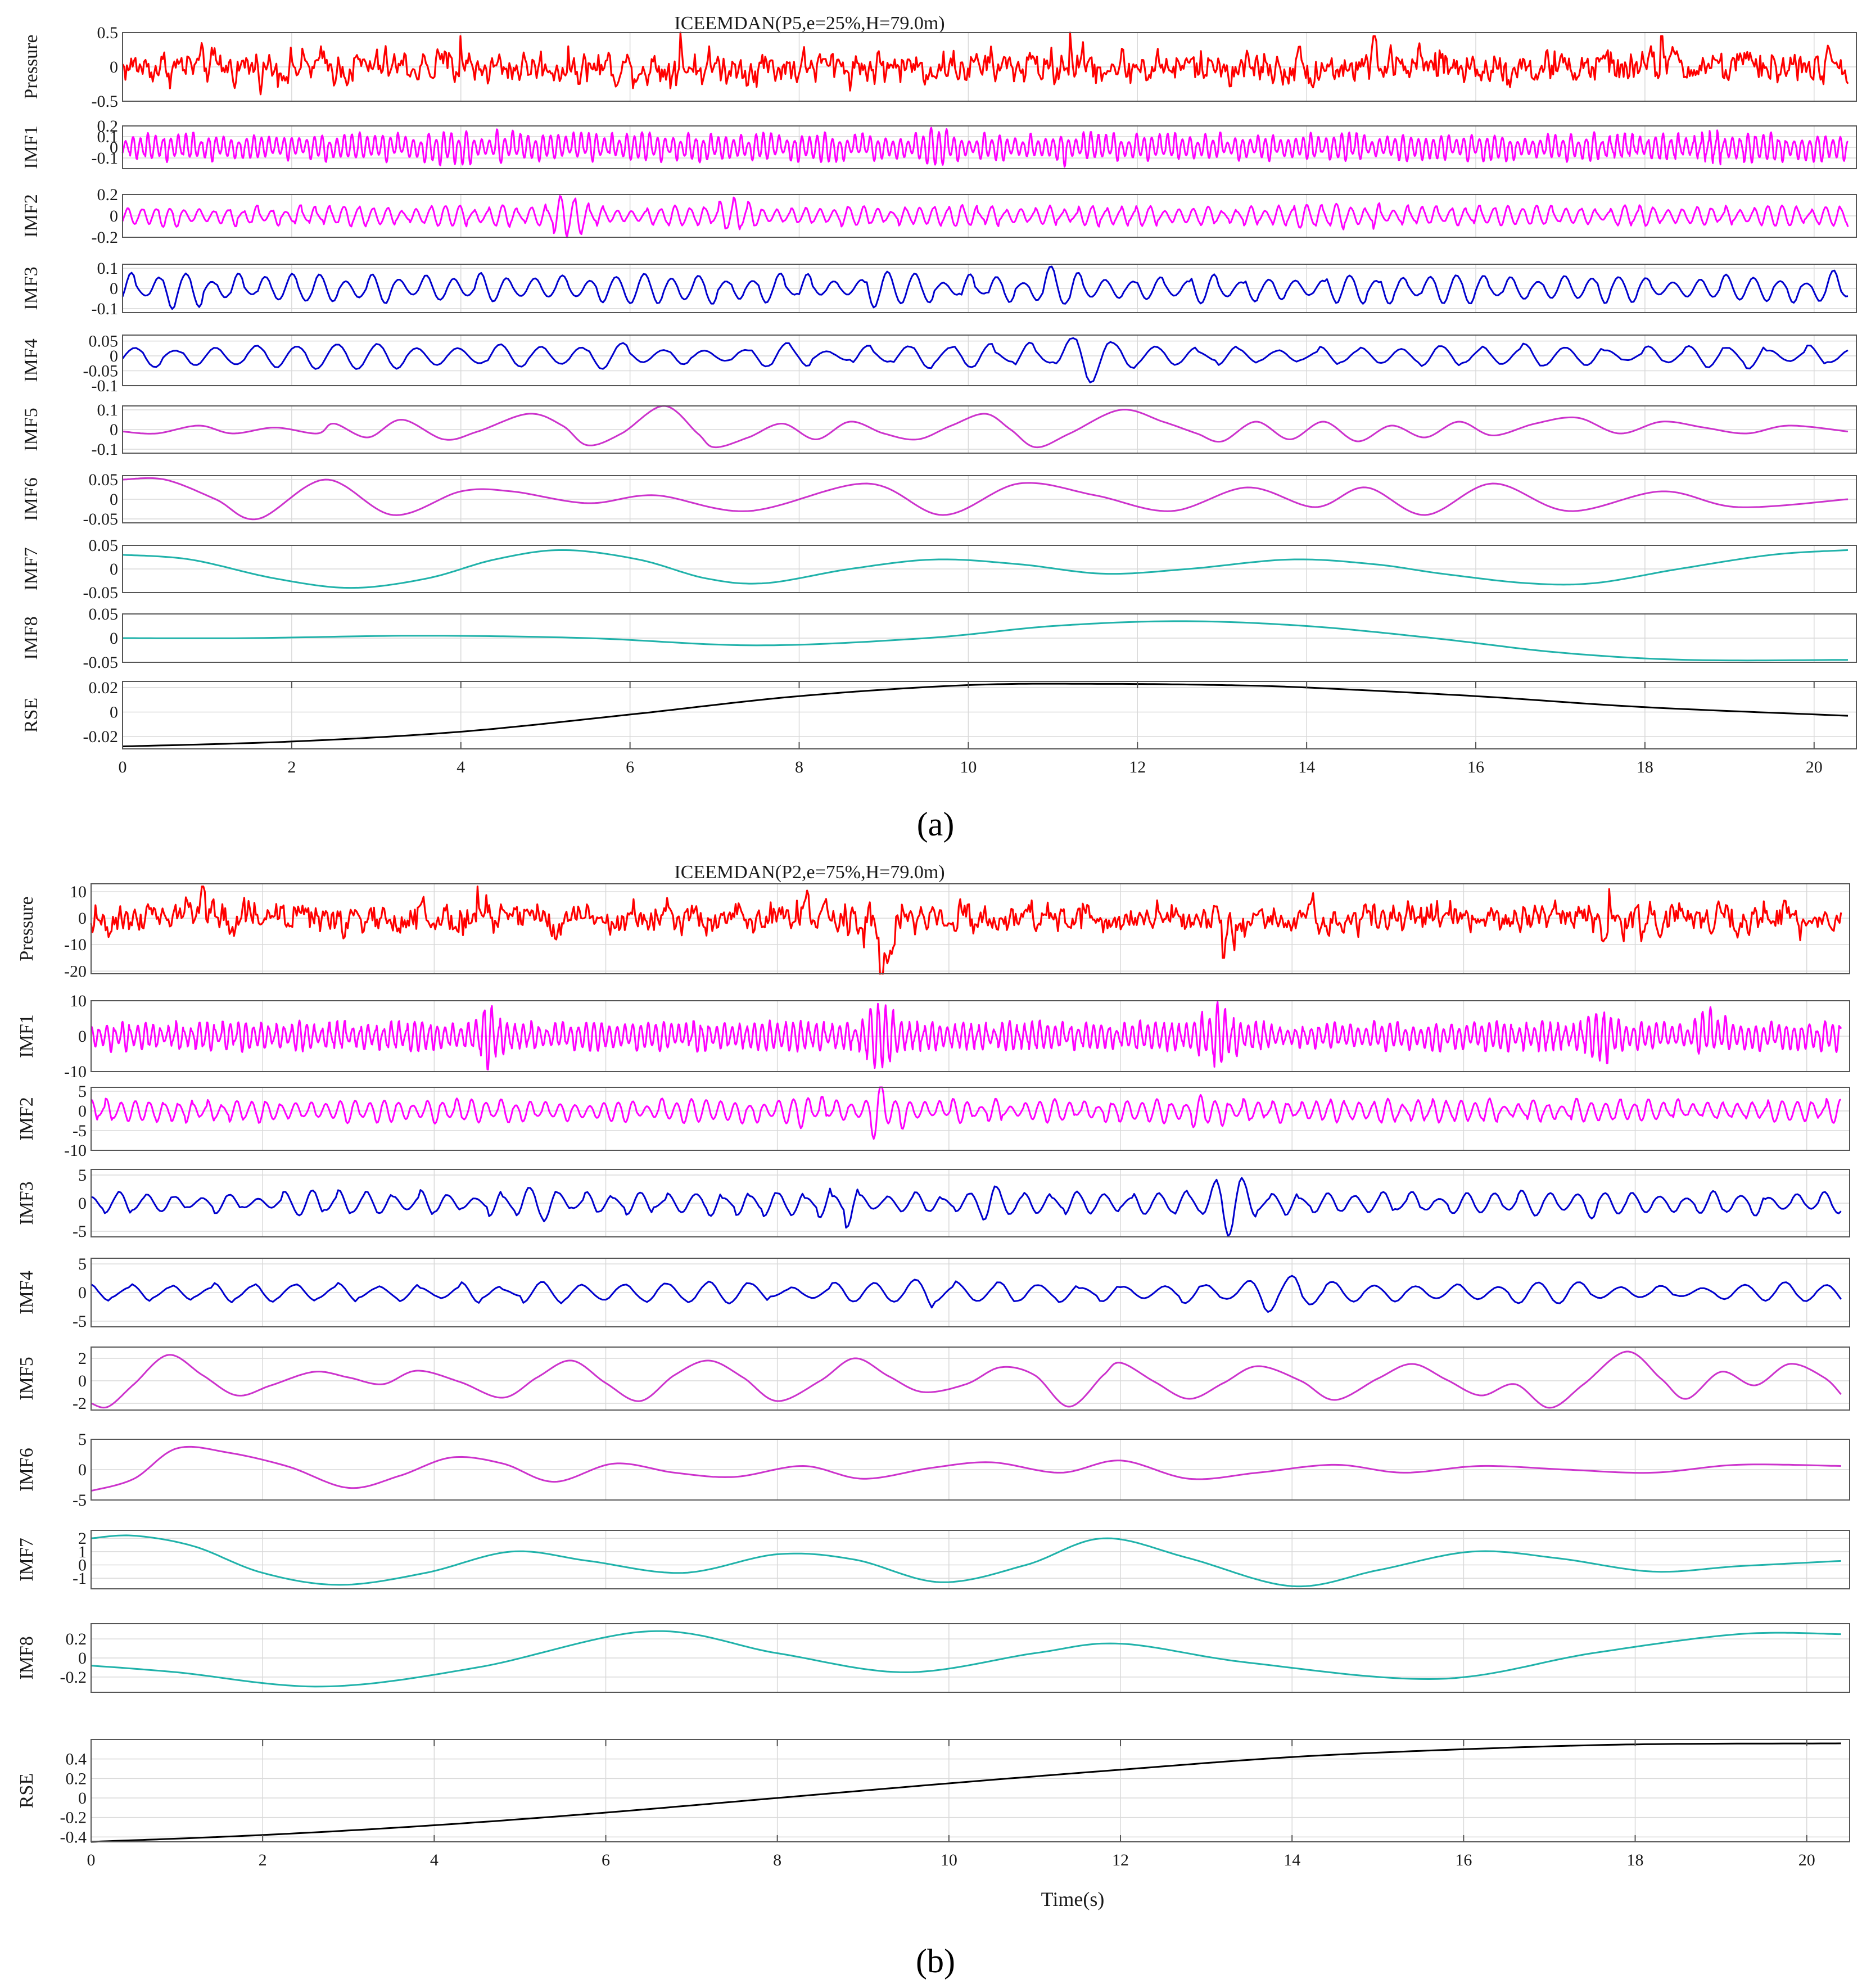 The height and width of the screenshot is (1988, 1871). I want to click on y-tick-label: -1, so click(80, 1579).